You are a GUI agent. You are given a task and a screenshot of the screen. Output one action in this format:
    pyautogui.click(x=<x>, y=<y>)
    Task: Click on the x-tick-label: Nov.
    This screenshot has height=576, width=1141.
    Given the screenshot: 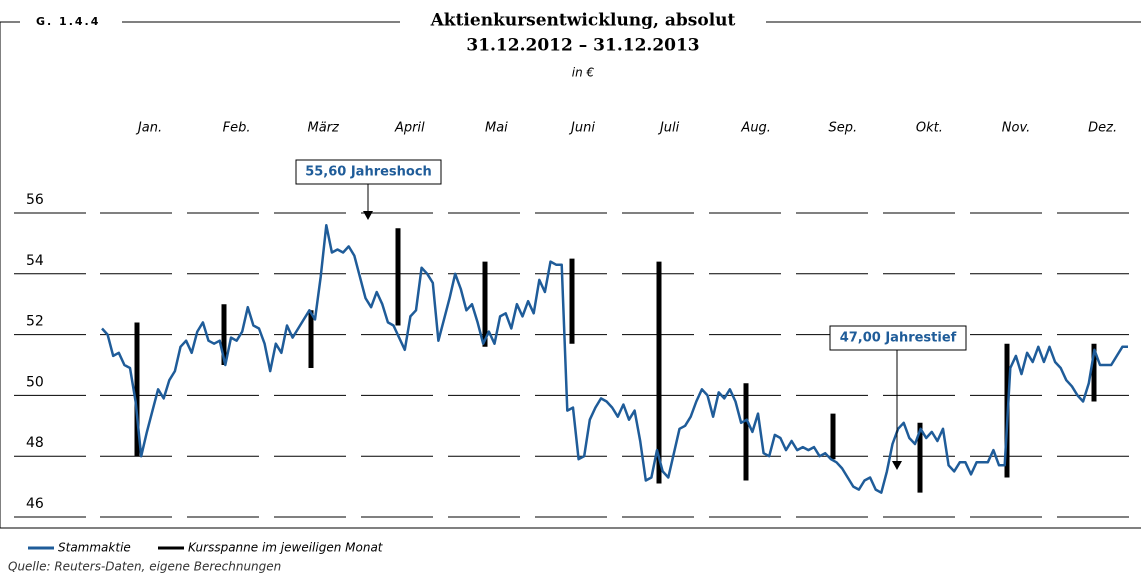 What is the action you would take?
    pyautogui.click(x=1016, y=128)
    